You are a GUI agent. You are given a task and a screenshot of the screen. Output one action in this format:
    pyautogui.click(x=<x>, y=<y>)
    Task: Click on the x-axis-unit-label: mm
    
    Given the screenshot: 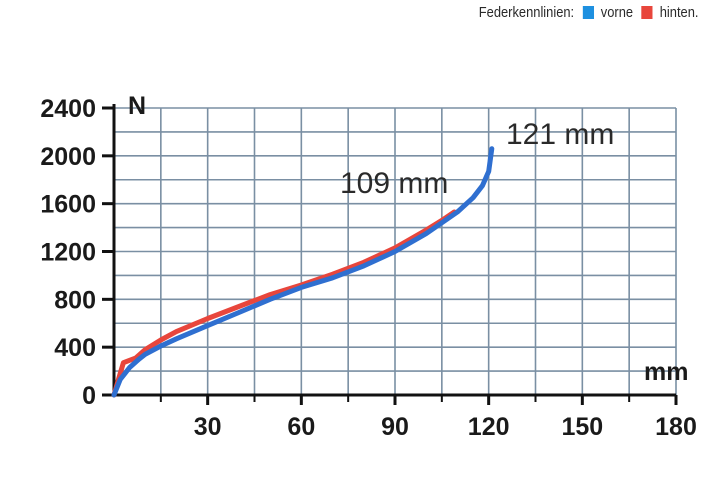 What is the action you would take?
    pyautogui.click(x=666, y=372)
    